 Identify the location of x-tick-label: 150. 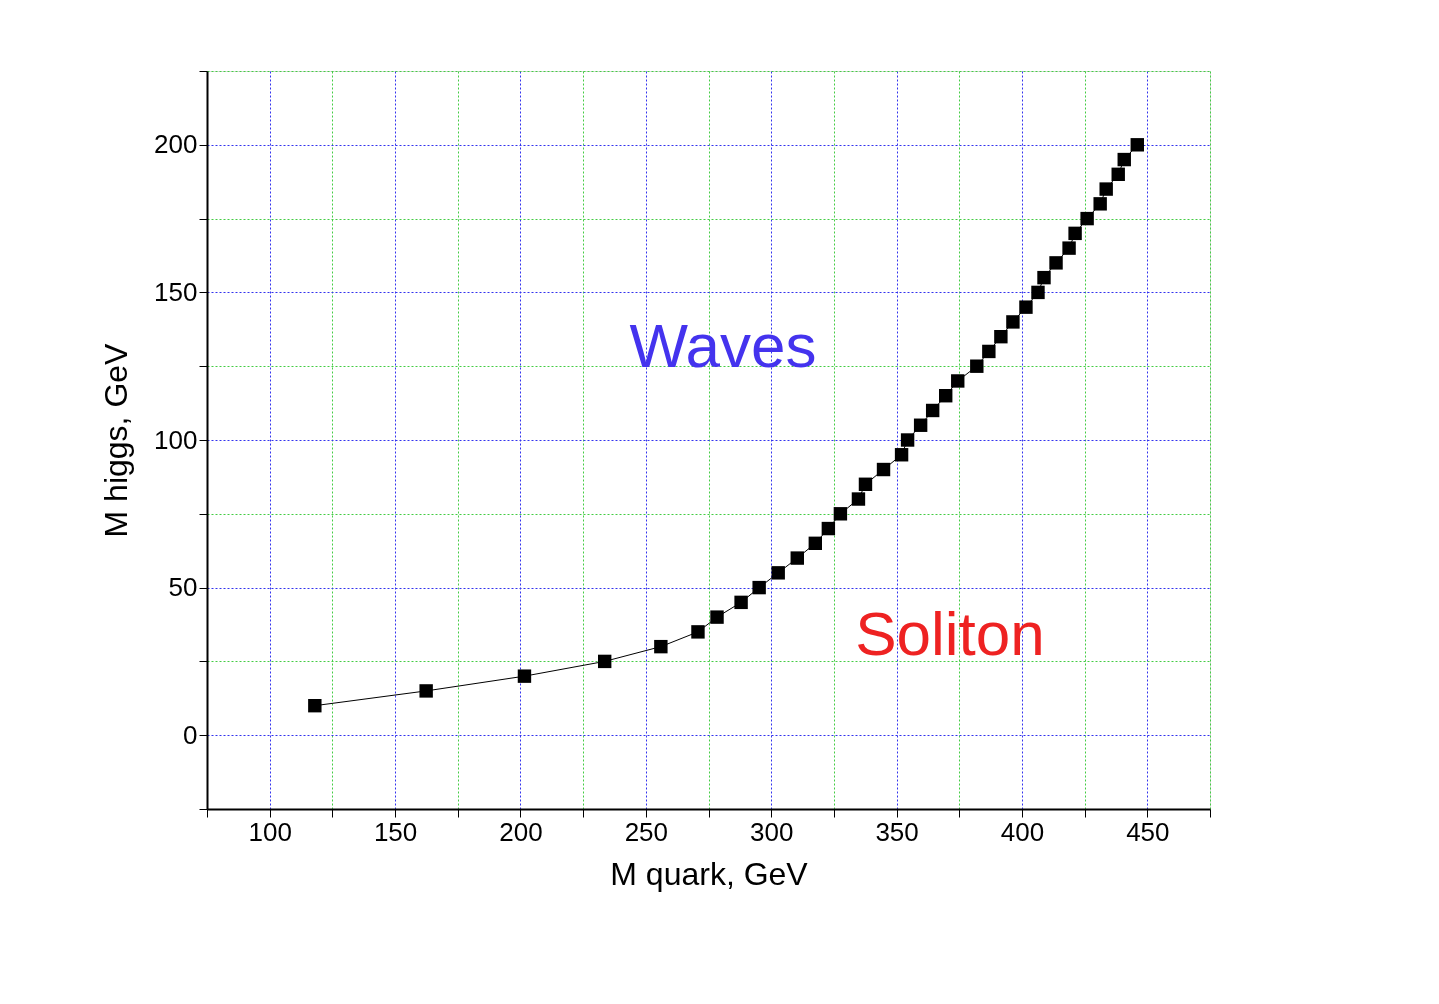
(395, 831).